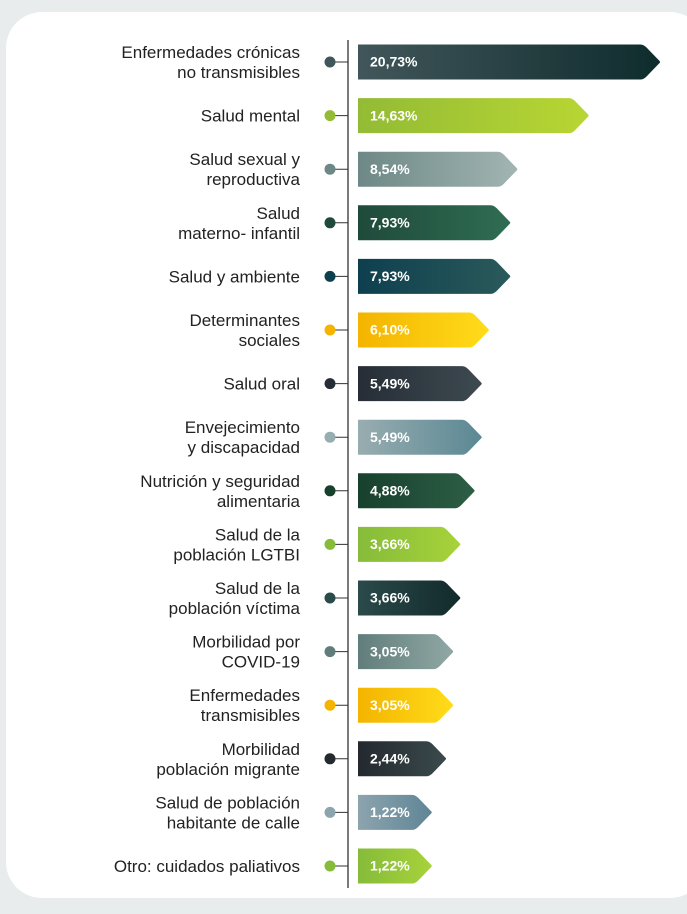 This screenshot has height=914, width=687. What do you see at coordinates (253, 179) in the screenshot?
I see `category-line: reproductiva` at bounding box center [253, 179].